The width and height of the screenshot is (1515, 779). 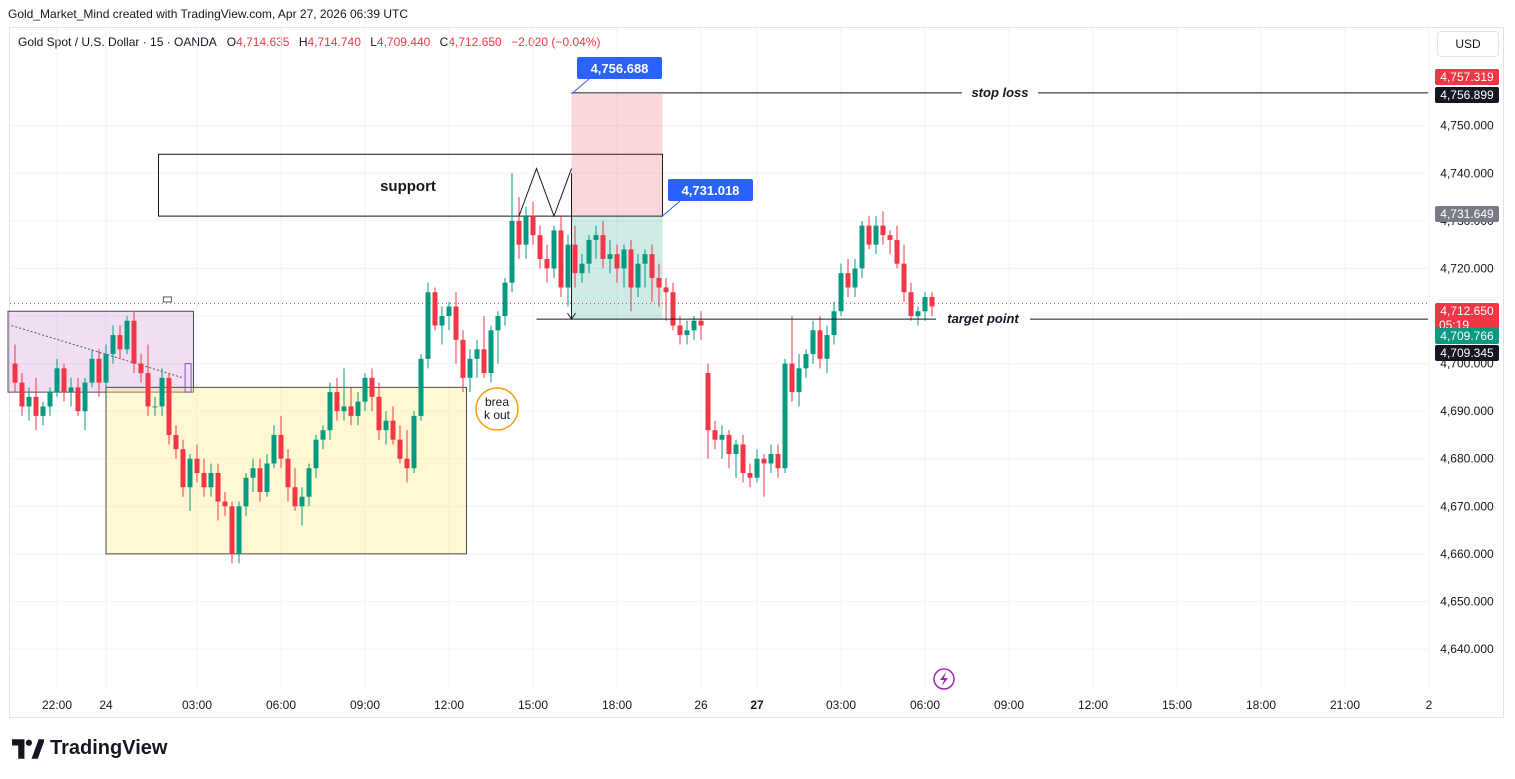 I want to click on close-label: C, so click(x=444, y=42).